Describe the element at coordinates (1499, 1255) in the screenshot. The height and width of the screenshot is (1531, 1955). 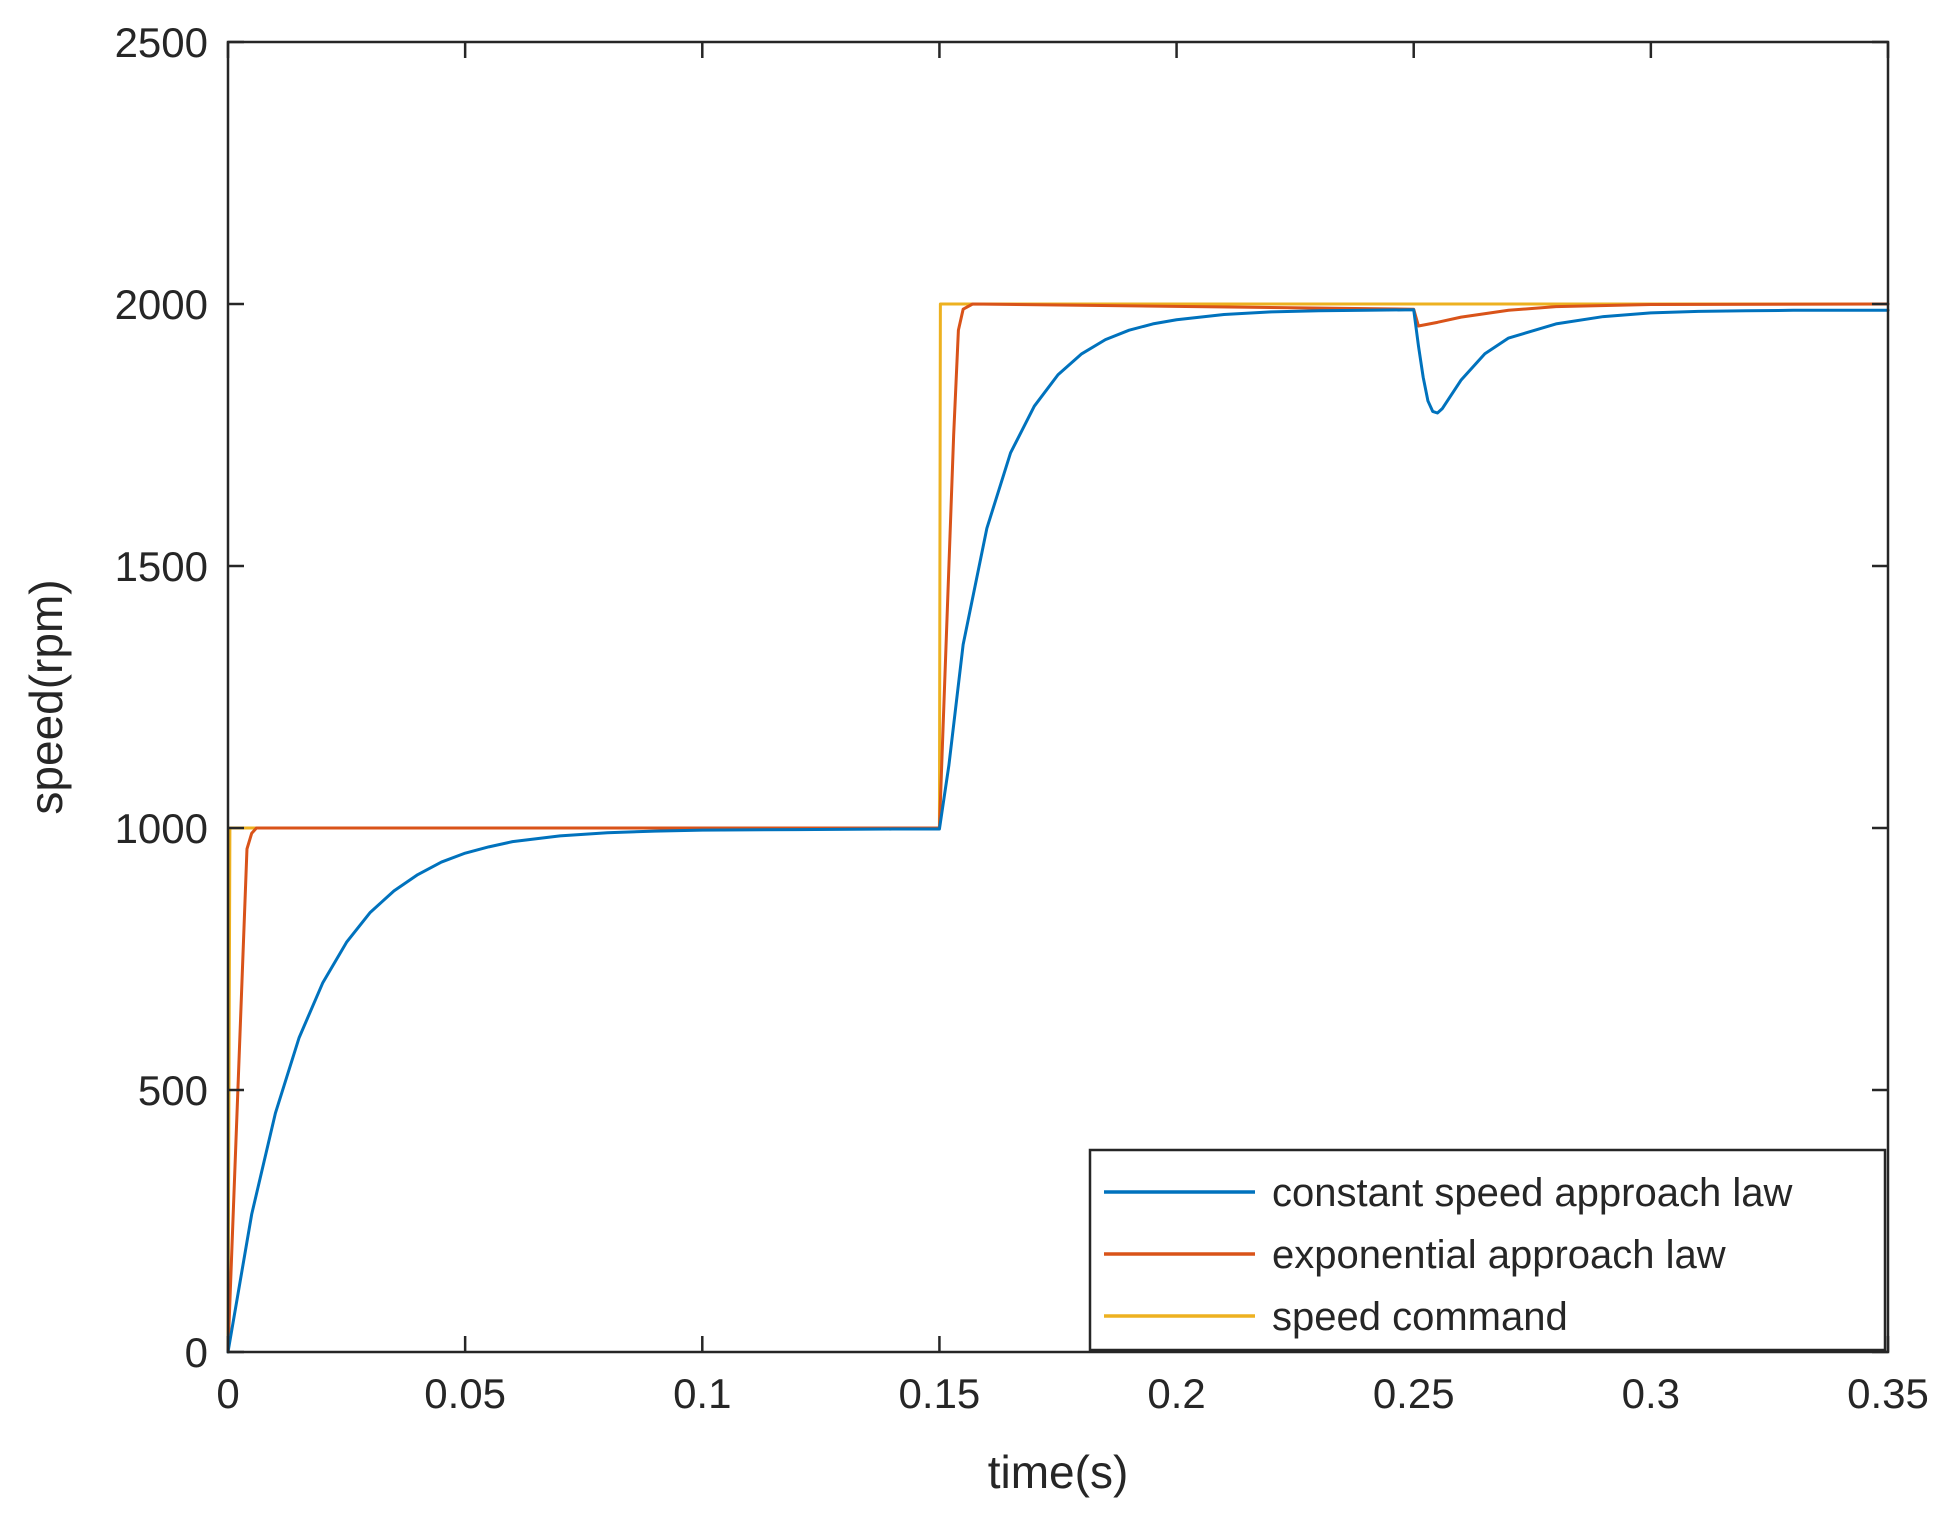
I see `legend-label: exponential approach law` at that location.